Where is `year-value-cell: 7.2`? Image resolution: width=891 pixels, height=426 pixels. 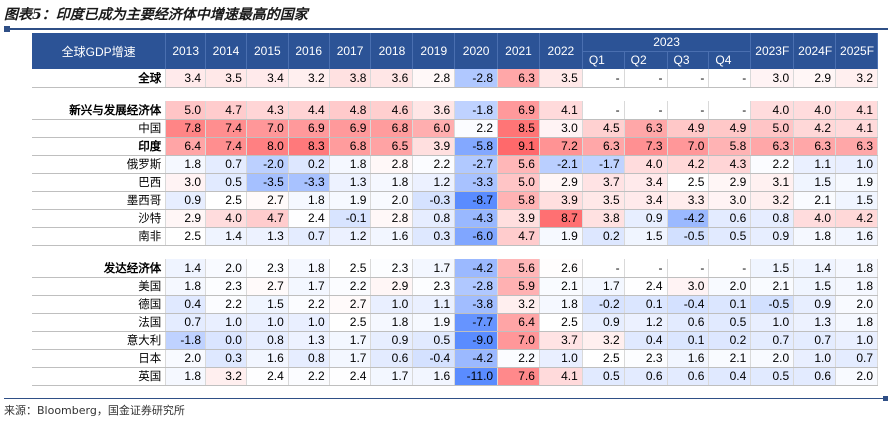
year-value-cell: 7.2 is located at coordinates (561, 146).